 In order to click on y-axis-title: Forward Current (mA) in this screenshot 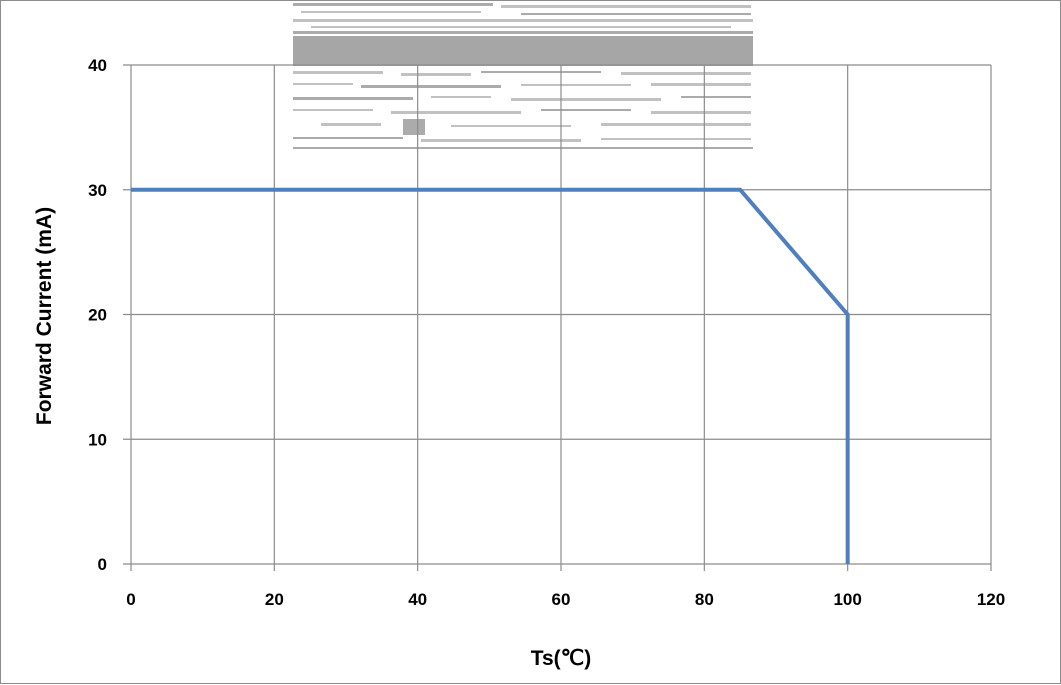, I will do `click(44, 316)`.